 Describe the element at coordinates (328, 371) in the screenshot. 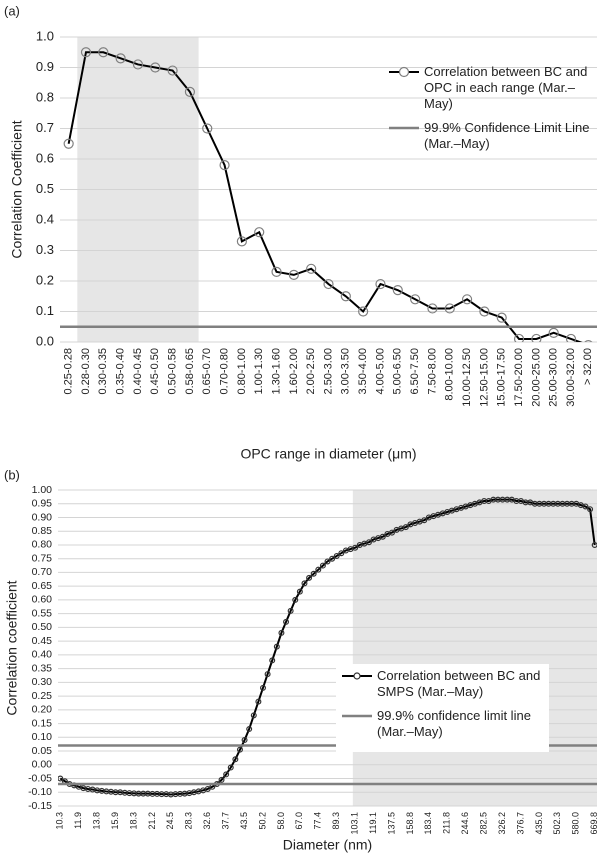

I see `x-tick-label: 2.50-3.00` at that location.